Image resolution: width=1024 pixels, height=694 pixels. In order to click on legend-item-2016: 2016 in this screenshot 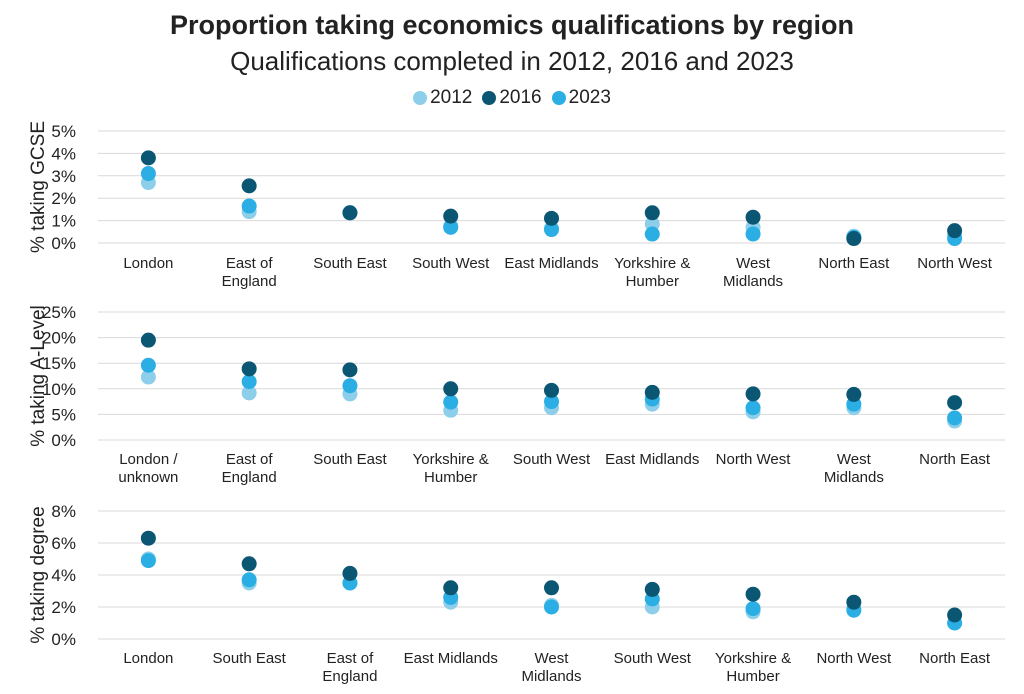, I will do `click(512, 98)`.